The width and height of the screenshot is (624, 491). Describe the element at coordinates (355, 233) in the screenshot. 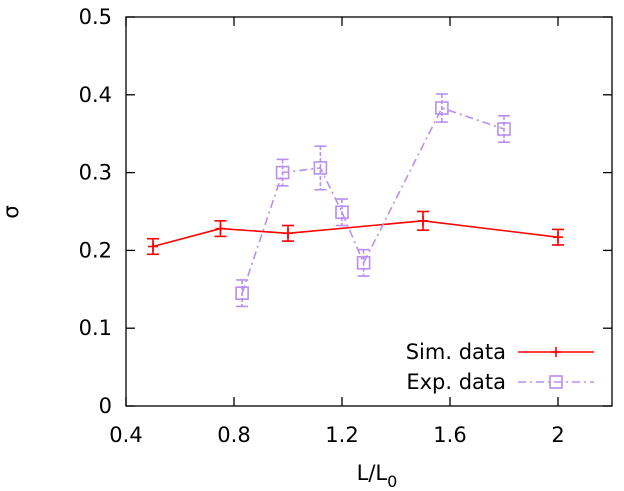

I see `series-sim-data` at that location.